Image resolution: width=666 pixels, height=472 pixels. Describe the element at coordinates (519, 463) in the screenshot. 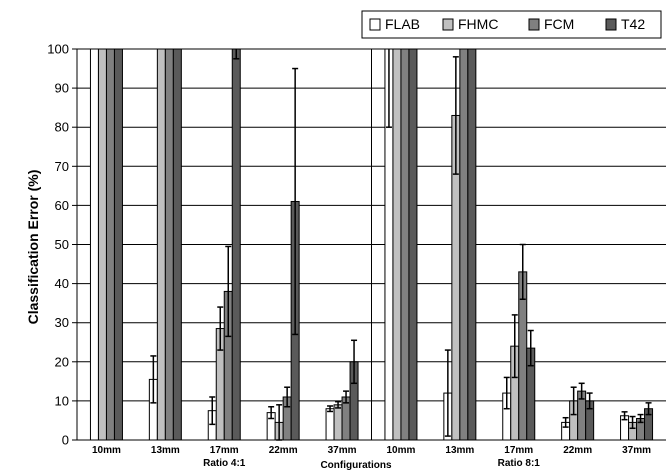

I see `x-group-label: Ratio 8:1` at that location.